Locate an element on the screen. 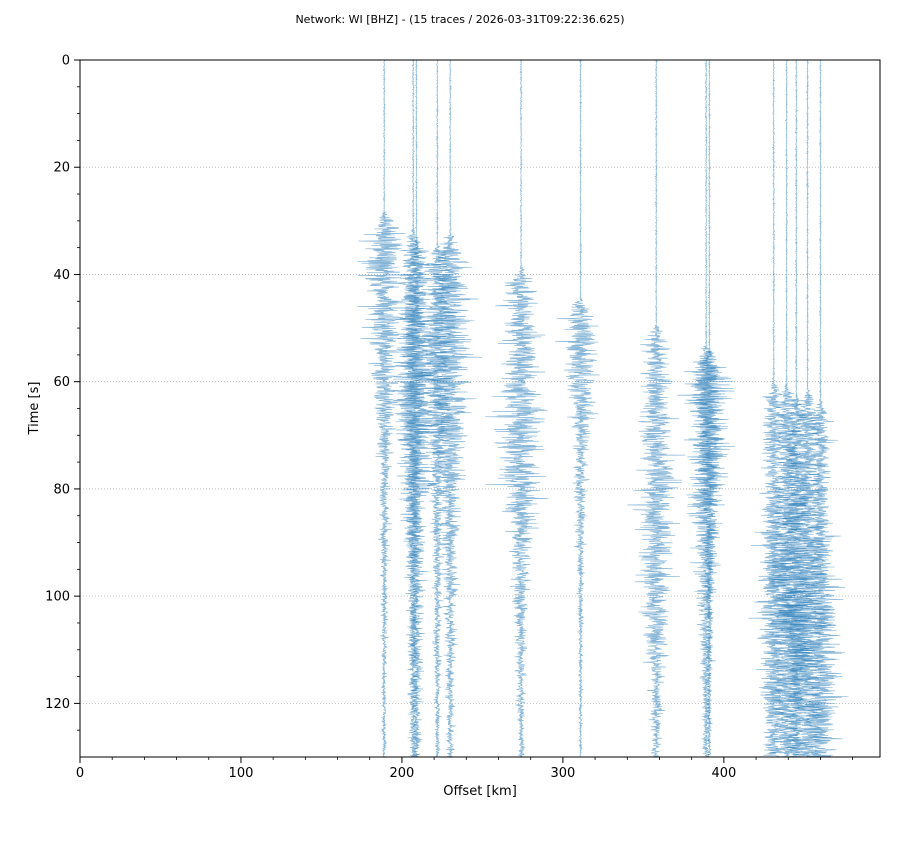 This screenshot has width=920, height=860. y-tick-label-3: 60 is located at coordinates (61, 382).